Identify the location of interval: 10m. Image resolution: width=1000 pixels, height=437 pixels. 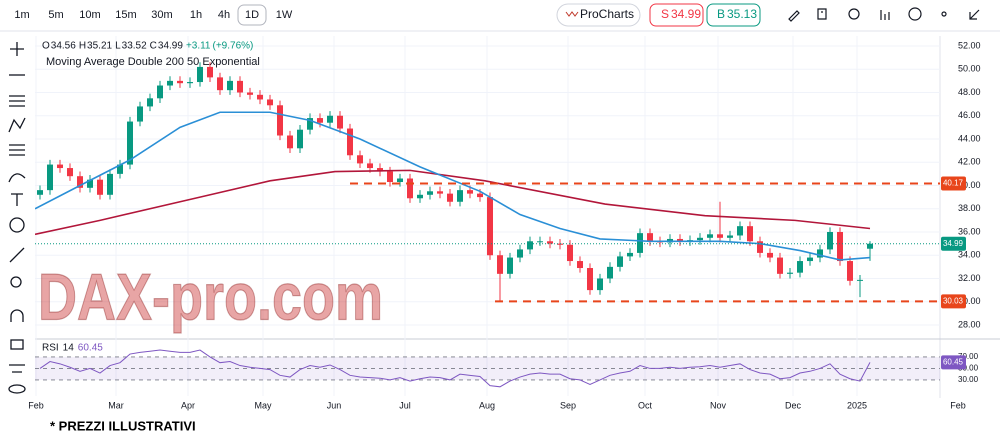
(89, 15).